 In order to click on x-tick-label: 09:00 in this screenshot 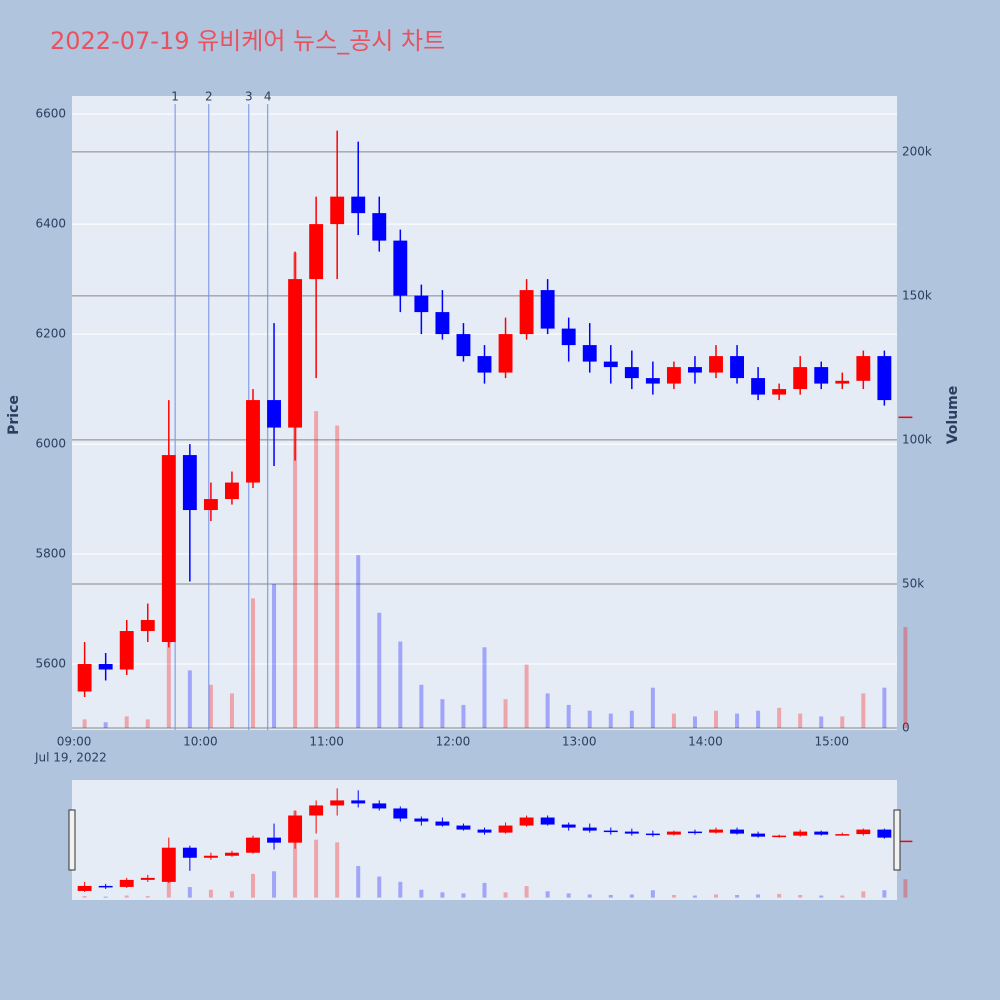, I will do `click(74, 742)`.